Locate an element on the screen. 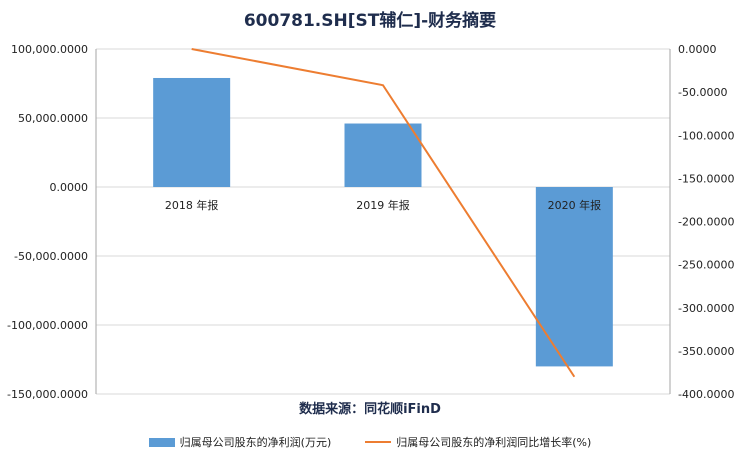  y-left-tick-label-2: 0.0000 is located at coordinates (69, 187).